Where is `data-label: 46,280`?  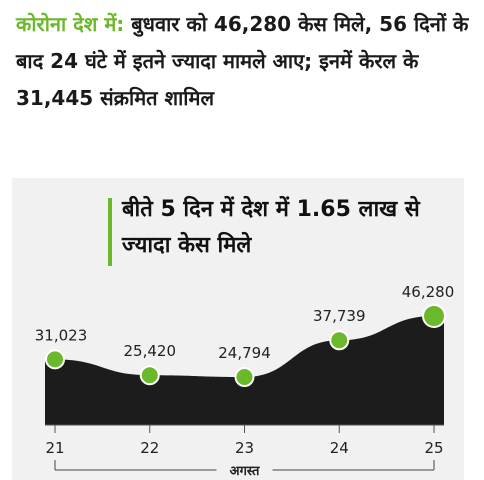 data-label: 46,280 is located at coordinates (428, 292).